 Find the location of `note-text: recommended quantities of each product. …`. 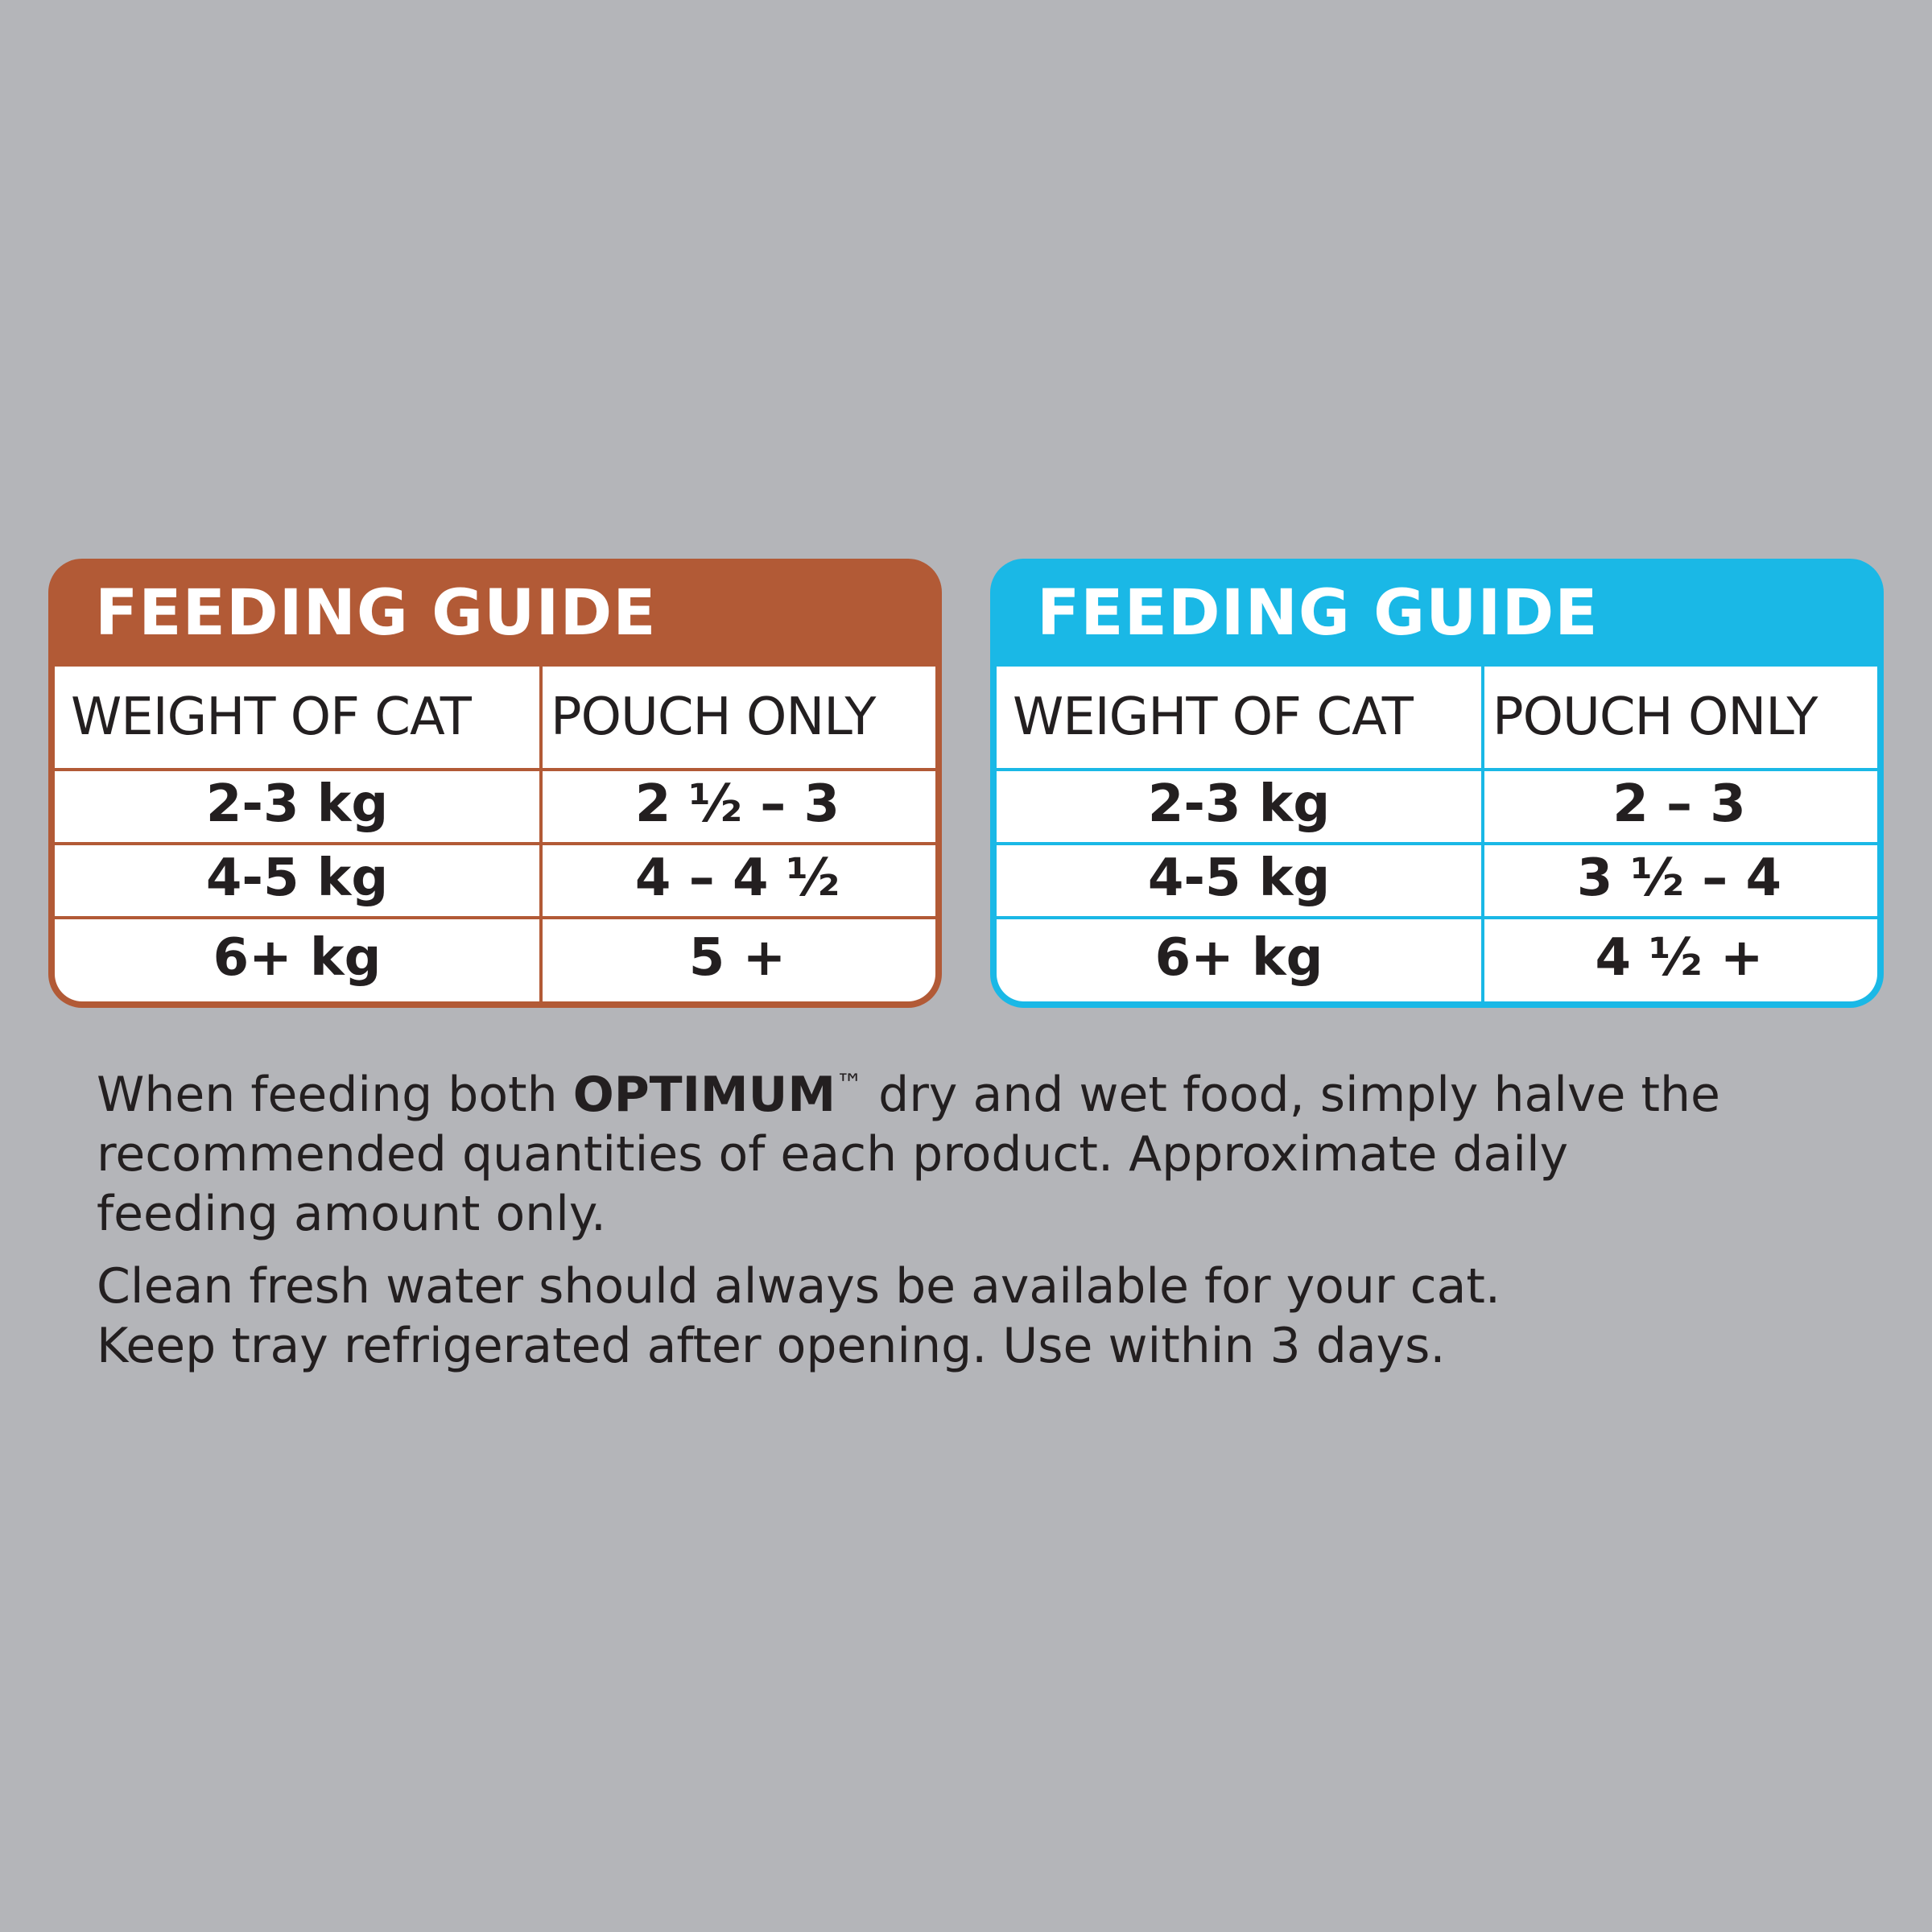

note-text: recommended quantities of each product. … is located at coordinates (833, 1154).